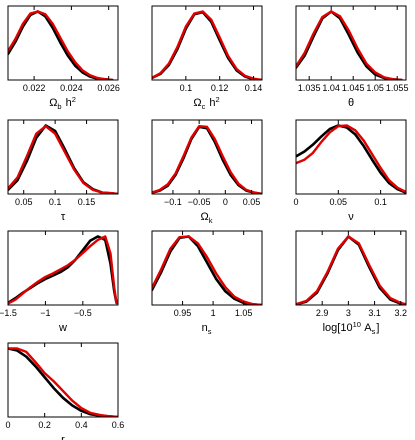 The width and height of the screenshot is (415, 440). What do you see at coordinates (108, 88) in the screenshot?
I see `x-tick-label: 0.026` at bounding box center [108, 88].